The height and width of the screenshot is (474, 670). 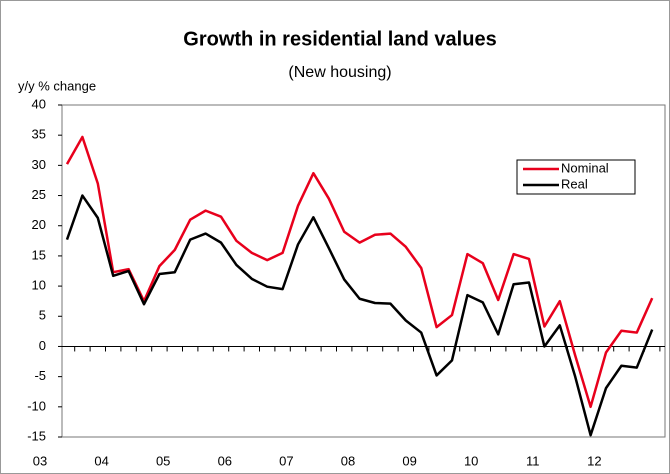 What do you see at coordinates (36, 405) in the screenshot?
I see `y-tick-label: -10` at bounding box center [36, 405].